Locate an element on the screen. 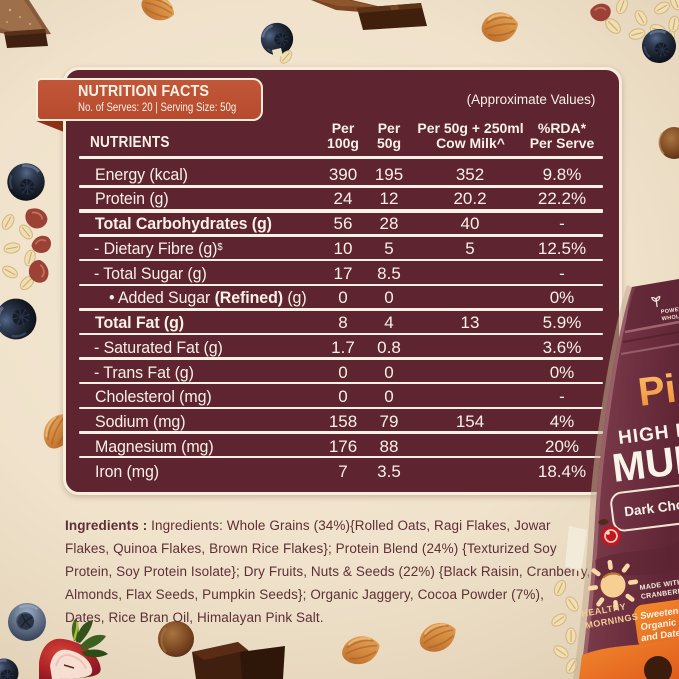  svg-text: MUE is located at coordinates (644, 463).